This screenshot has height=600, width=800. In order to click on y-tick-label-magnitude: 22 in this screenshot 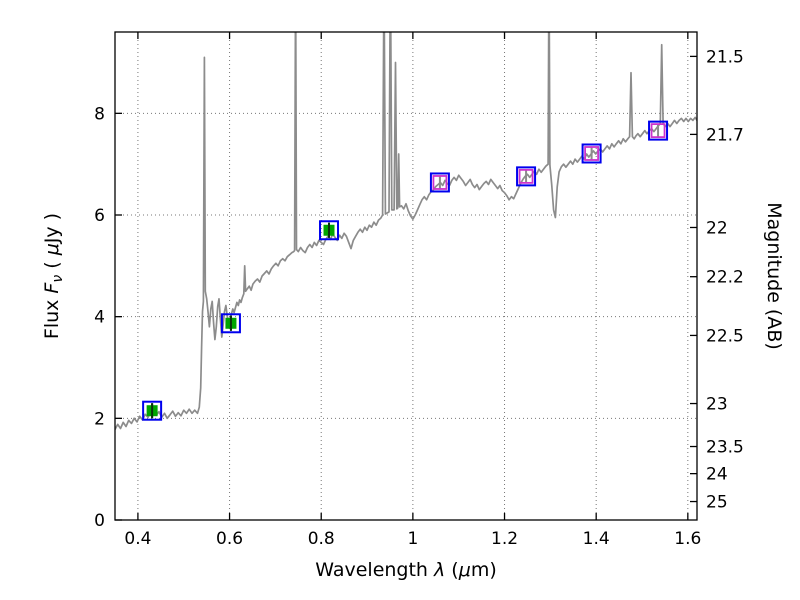, I will do `click(717, 228)`.